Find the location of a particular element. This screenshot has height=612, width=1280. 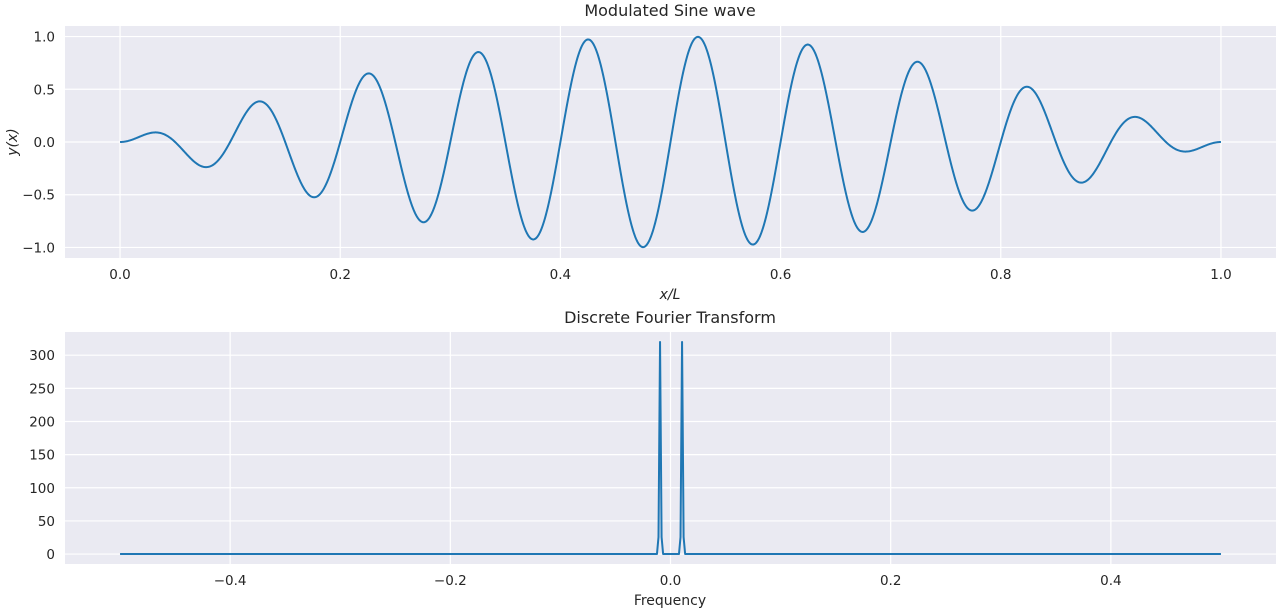

y-tick-label: 250 is located at coordinates (42, 389).